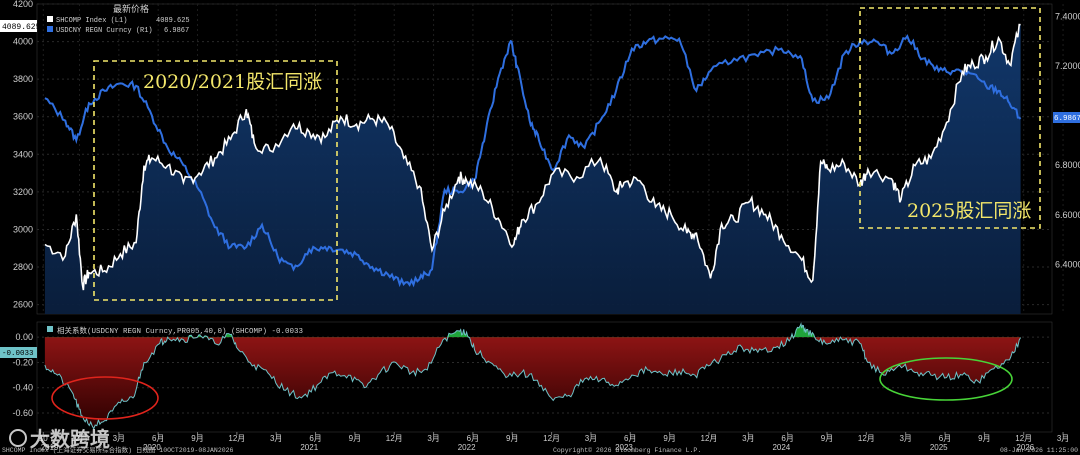 Image resolution: width=1080 pixels, height=455 pixels. I want to click on left-tick-label: 3200, so click(23, 192).